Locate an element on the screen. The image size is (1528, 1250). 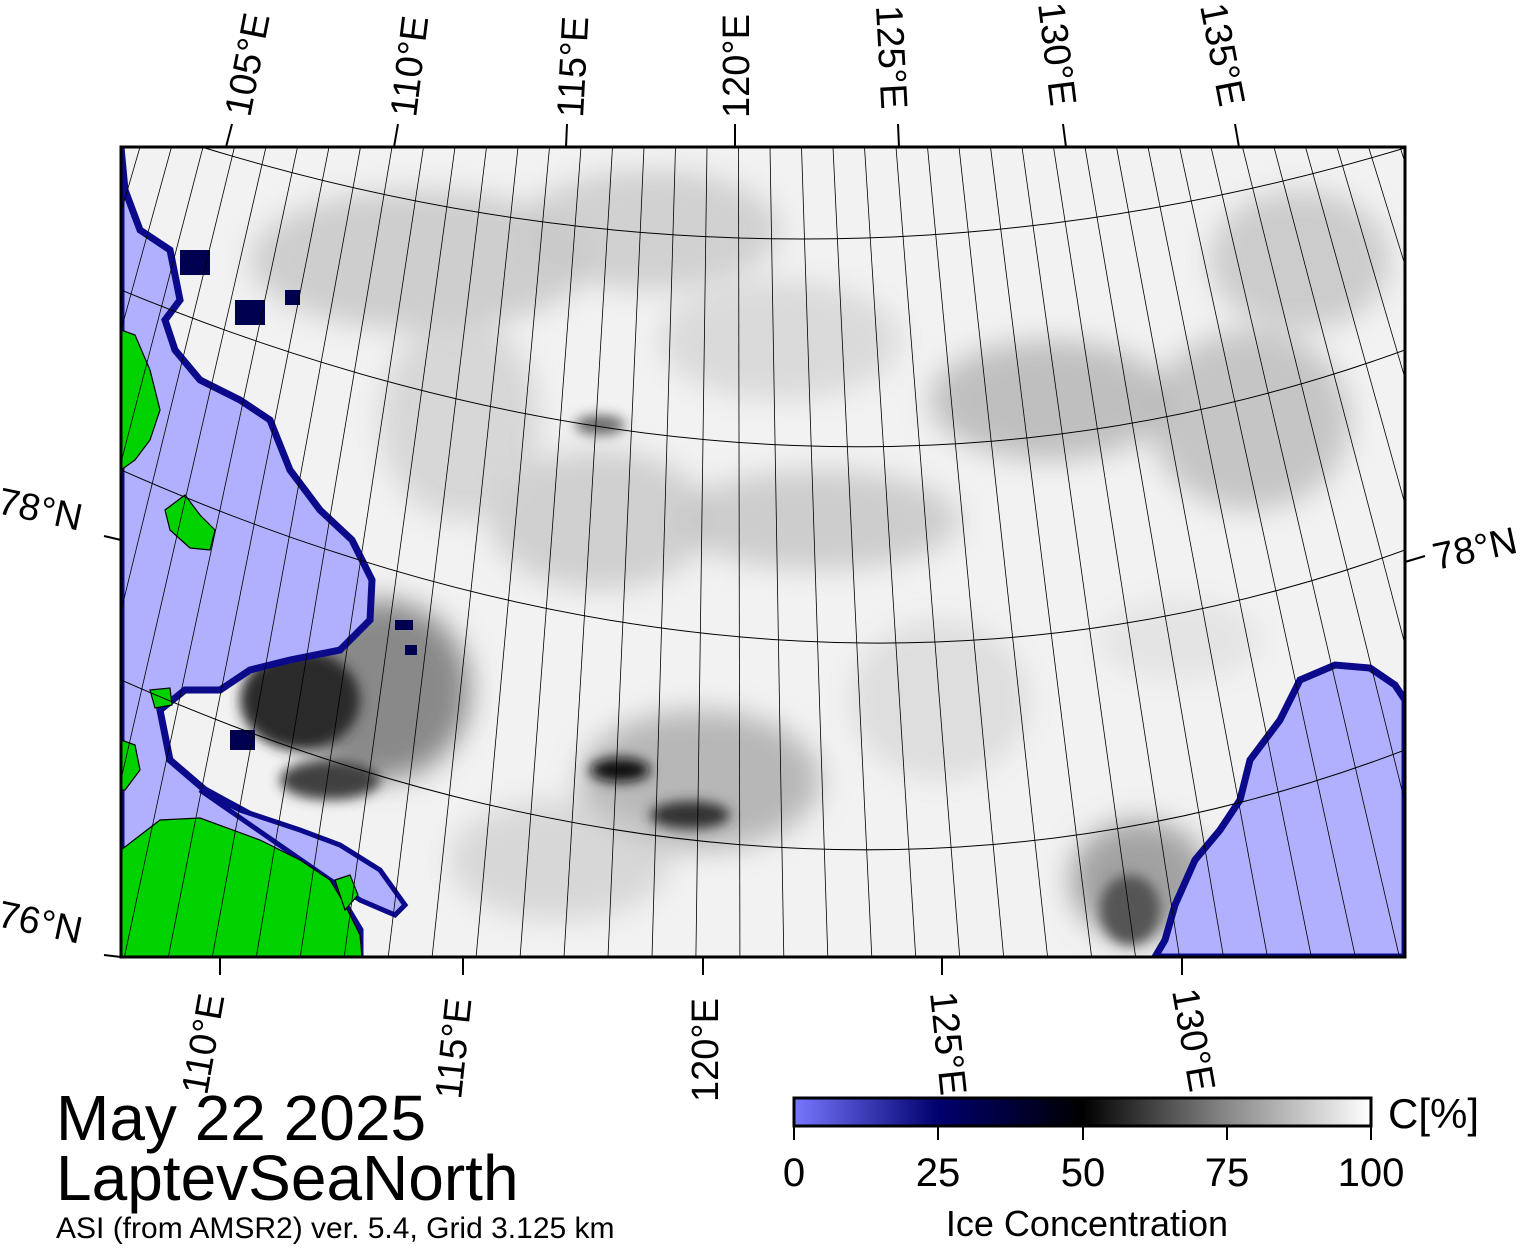
colorbar-title: Ice Concentration is located at coordinates (1087, 1223).